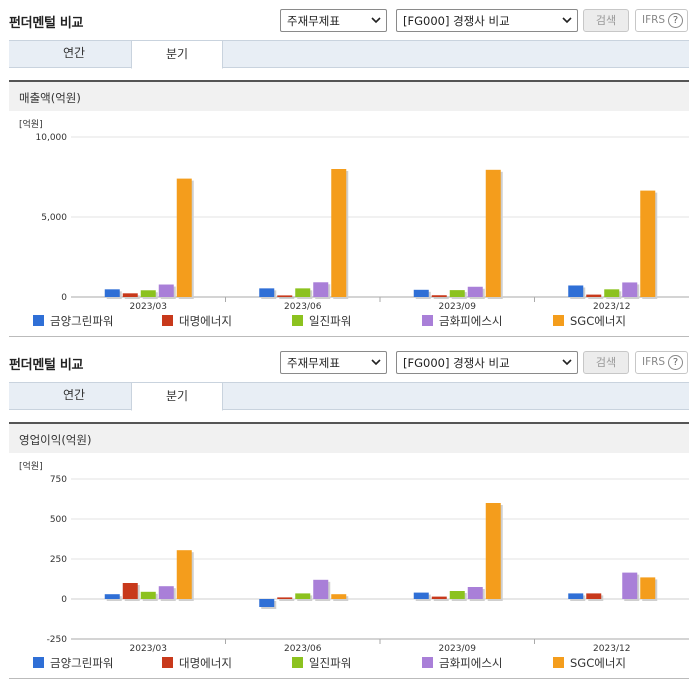 The width and height of the screenshot is (696, 684). Describe the element at coordinates (58, 560) in the screenshot. I see `y-tick-label: 250` at that location.